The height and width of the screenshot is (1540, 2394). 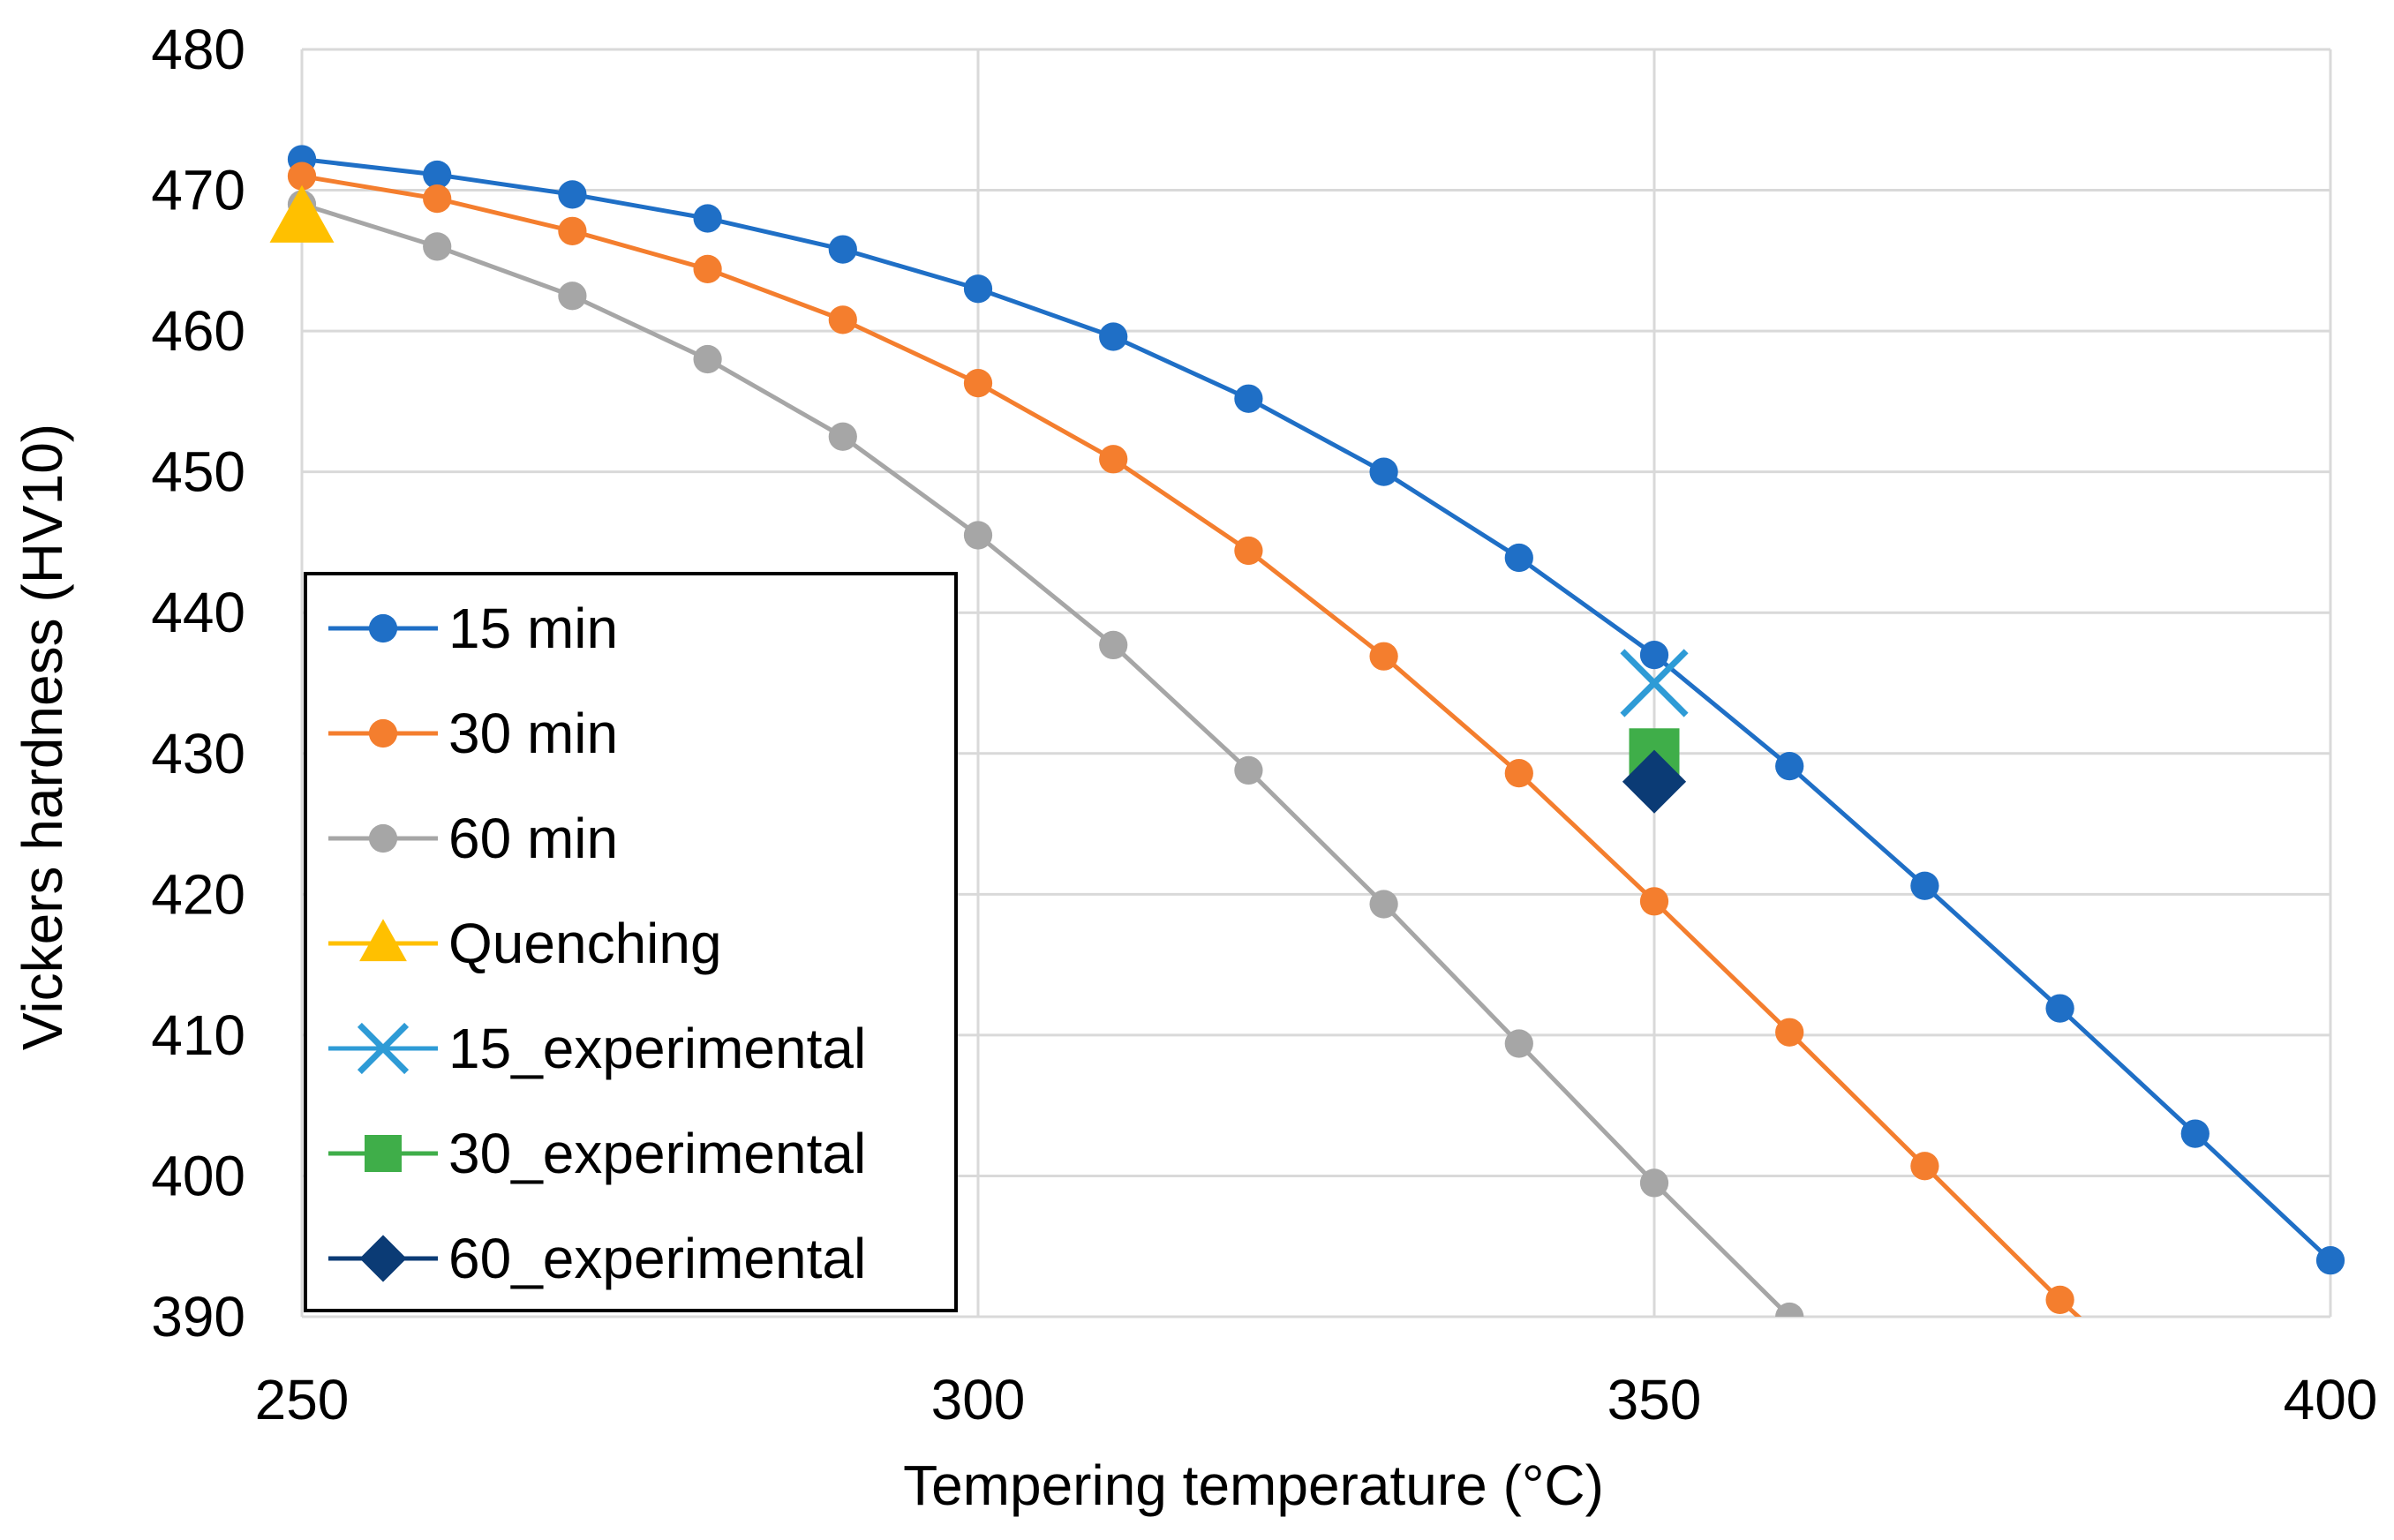 What do you see at coordinates (2331, 1399) in the screenshot?
I see `x-tick-label: 400` at bounding box center [2331, 1399].